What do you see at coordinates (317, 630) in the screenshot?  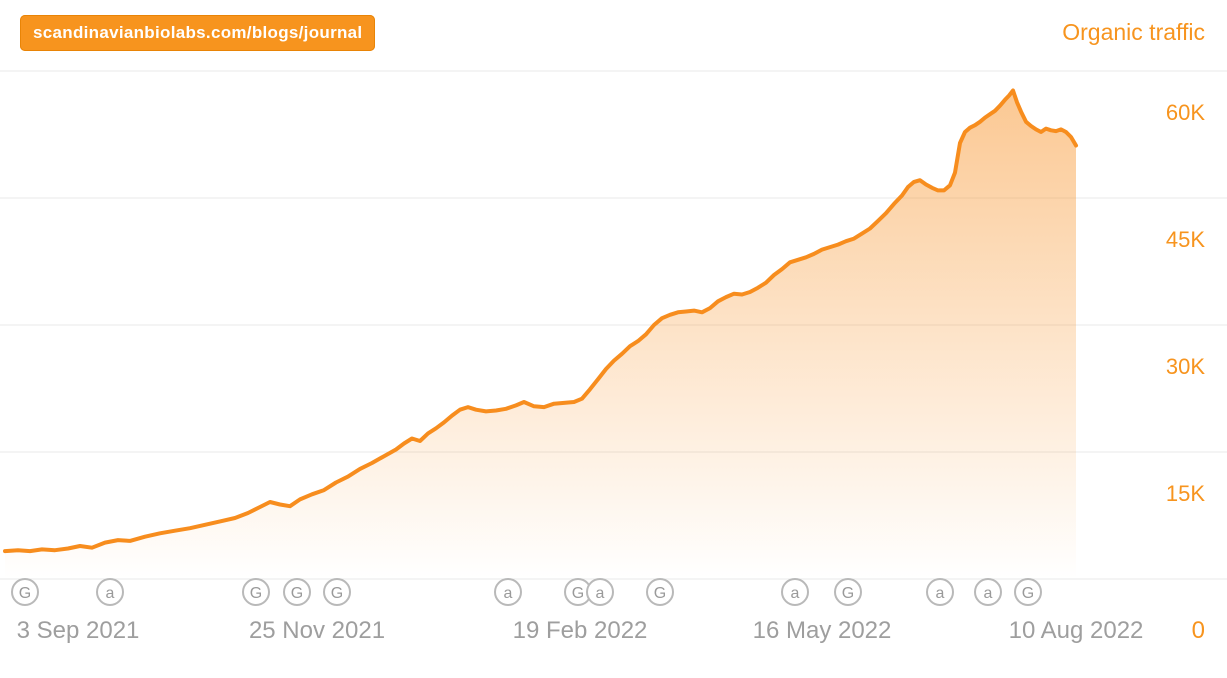 I see `x-axis-label: 25 Nov 2021` at bounding box center [317, 630].